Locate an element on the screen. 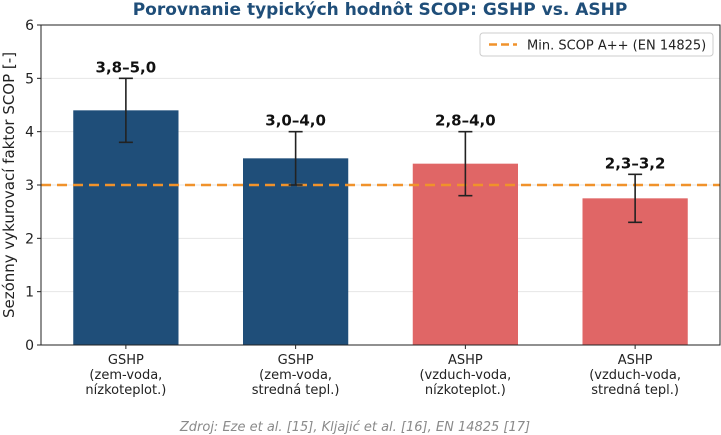 This screenshot has width=721, height=435. x-tick-label-3: ASHP (vzduch-voda, nízkoteplot.) is located at coordinates (465, 375).